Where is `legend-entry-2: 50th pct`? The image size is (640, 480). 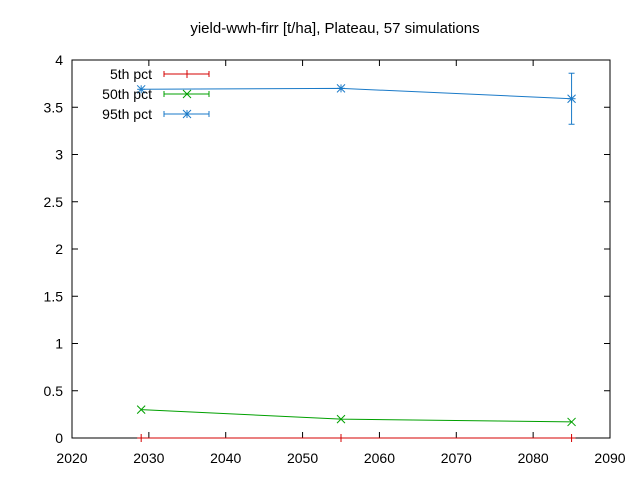
legend-entry-2: 50th pct is located at coordinates (156, 94).